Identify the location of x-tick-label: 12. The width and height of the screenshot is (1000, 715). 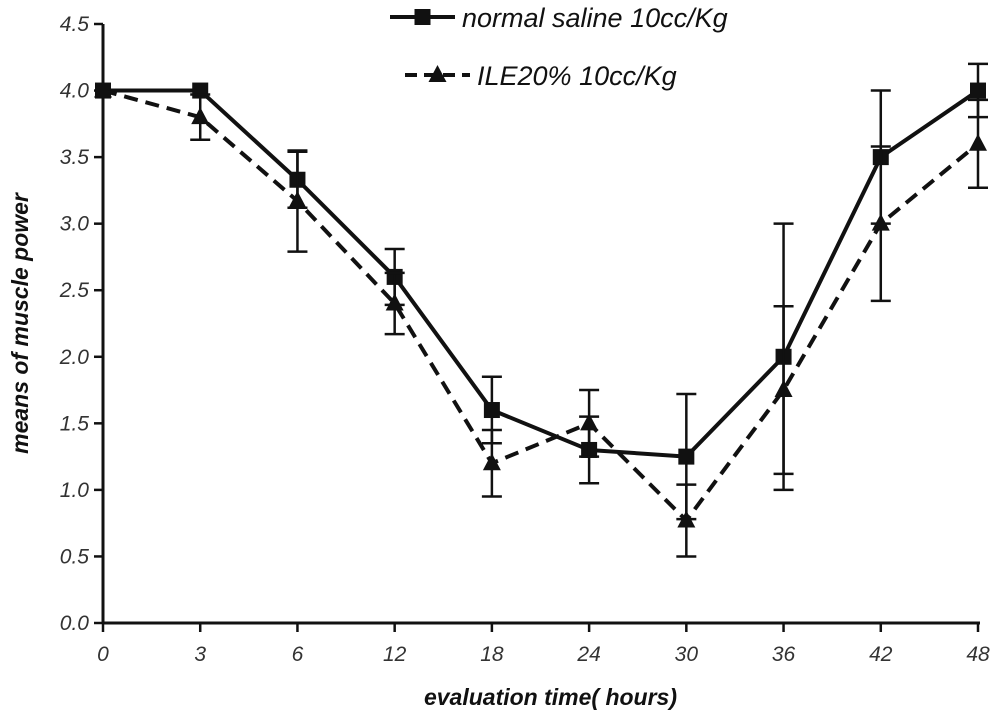
(395, 654).